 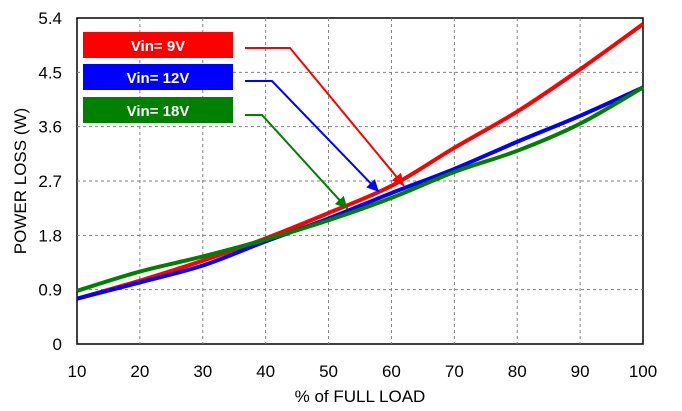 What do you see at coordinates (50, 235) in the screenshot?
I see `y-tick-label: 1.8` at bounding box center [50, 235].